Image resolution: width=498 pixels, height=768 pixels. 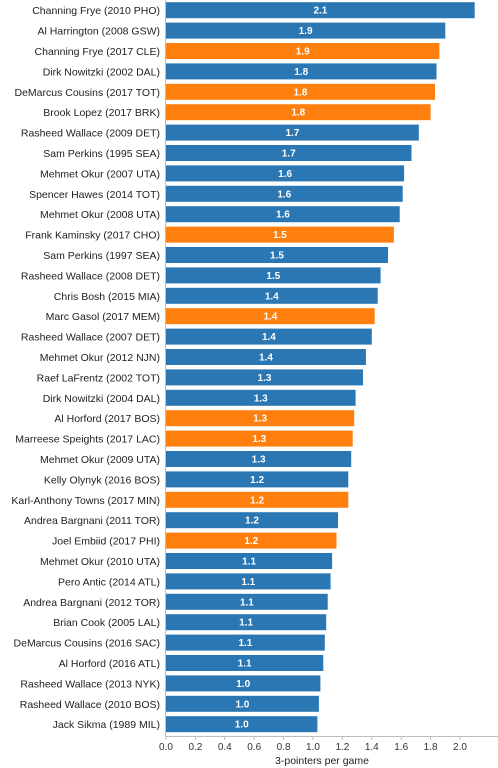 I want to click on x-axis-ticks: 0.0 0.2 0.4 0.6 0.8 1.0 1.2 1.4 1.6 1.8 2.0, so click(x=313, y=744).